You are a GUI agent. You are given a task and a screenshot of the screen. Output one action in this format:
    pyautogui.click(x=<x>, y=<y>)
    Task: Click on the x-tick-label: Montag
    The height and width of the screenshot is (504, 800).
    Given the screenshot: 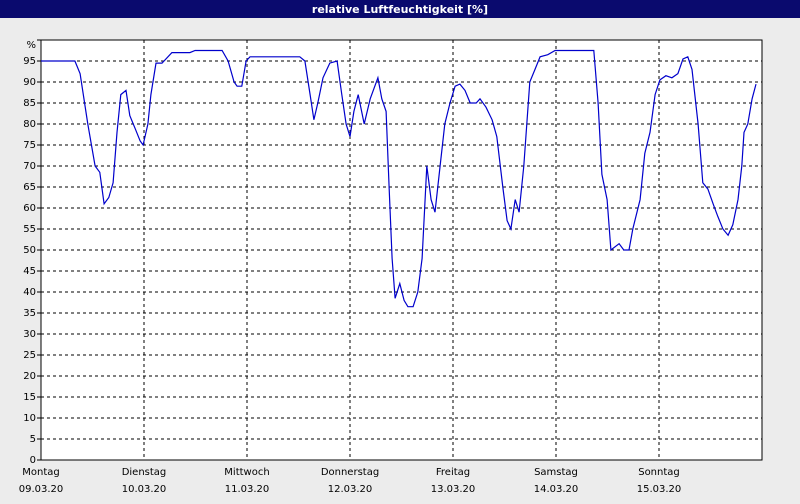 What is the action you would take?
    pyautogui.click(x=40, y=472)
    